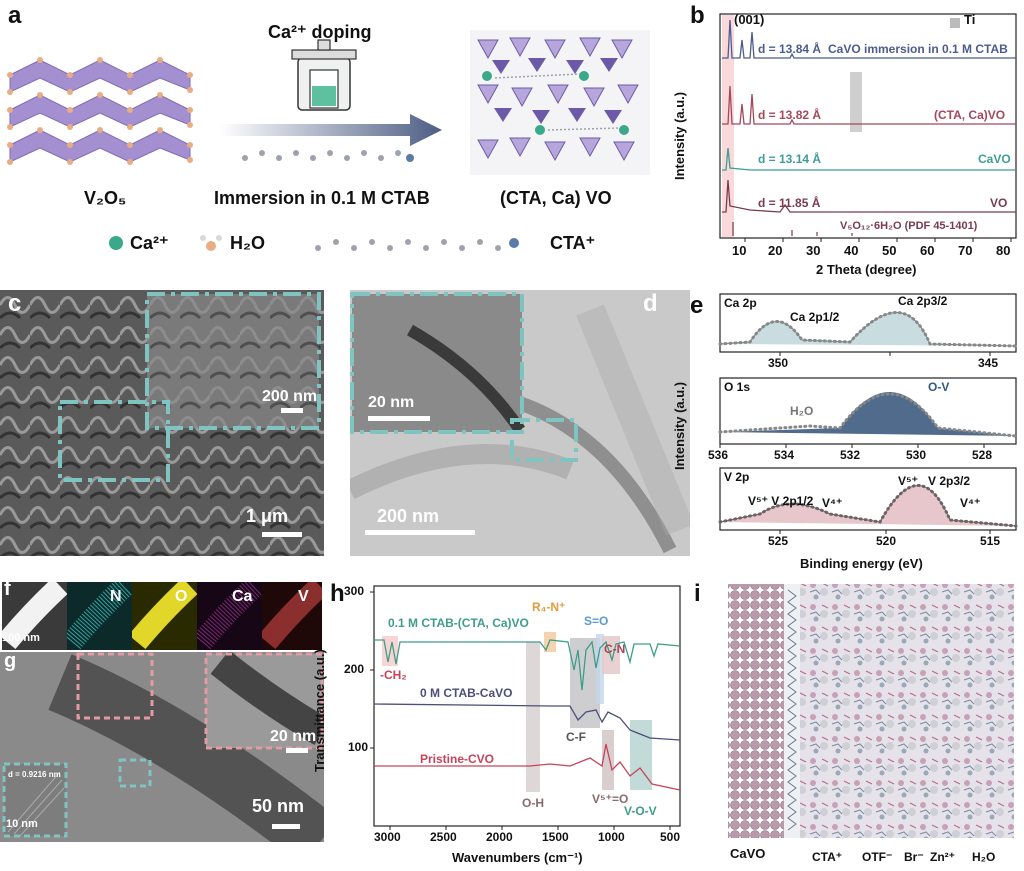 This screenshot has height=871, width=1024. I want to click on i-legend-otf: OTF⁻, so click(877, 857).